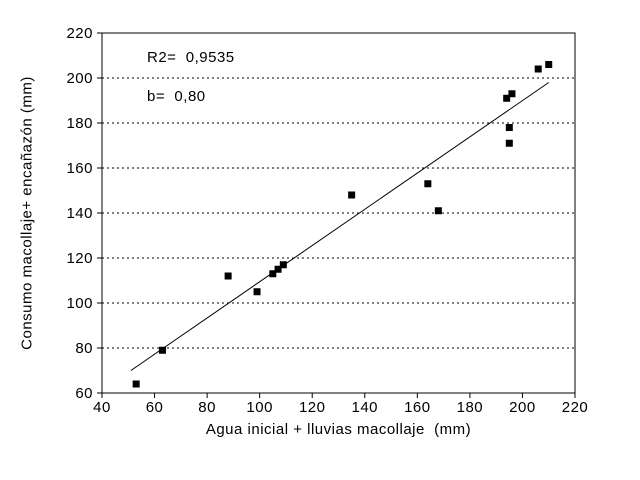  Describe the element at coordinates (176, 96) in the screenshot. I see `slope-annotation: b= 0,80` at that location.